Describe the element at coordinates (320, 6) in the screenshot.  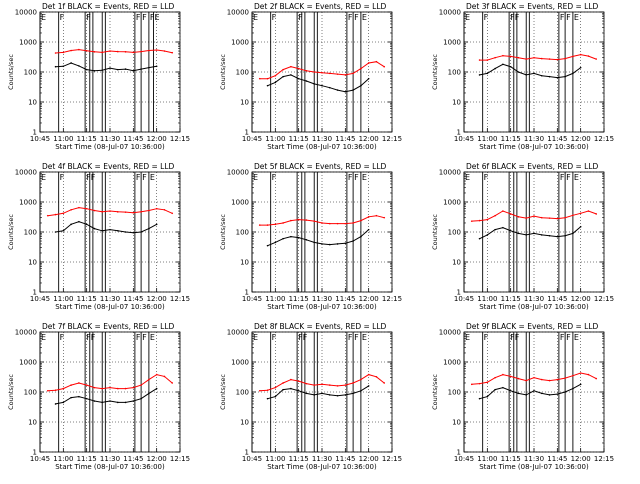
I see `chart-title: Det 2f BLACK = Events, RED = LLD` at that location.